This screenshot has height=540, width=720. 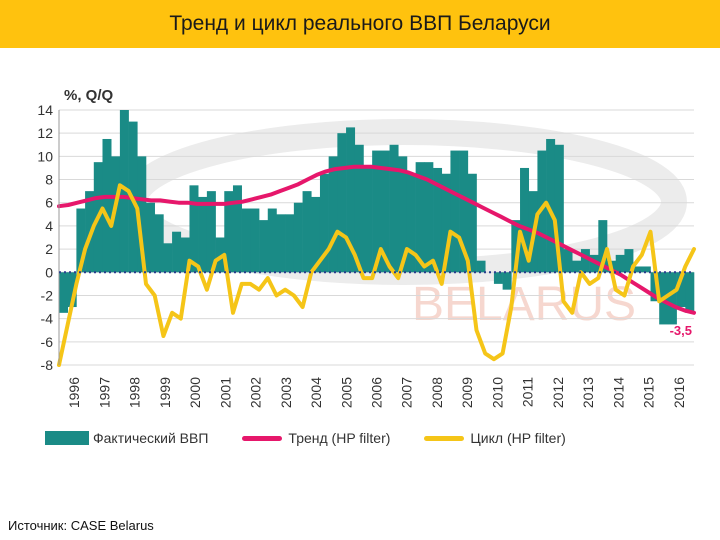 What do you see at coordinates (558, 392) in the screenshot?
I see `x-tick-label: 2012` at bounding box center [558, 392].